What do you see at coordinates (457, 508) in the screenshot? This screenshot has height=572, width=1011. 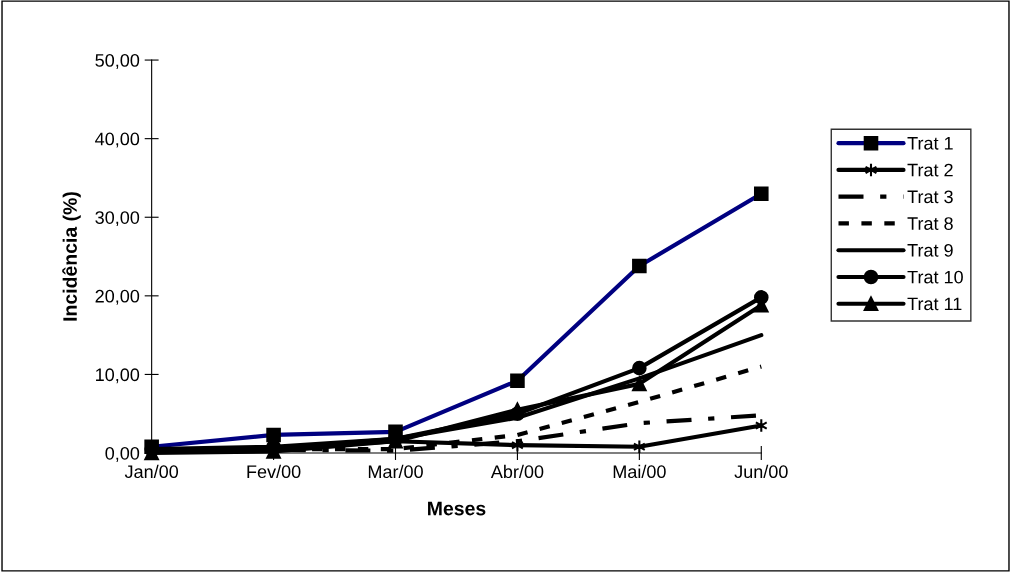 I see `x-axis-title: Meses` at bounding box center [457, 508].